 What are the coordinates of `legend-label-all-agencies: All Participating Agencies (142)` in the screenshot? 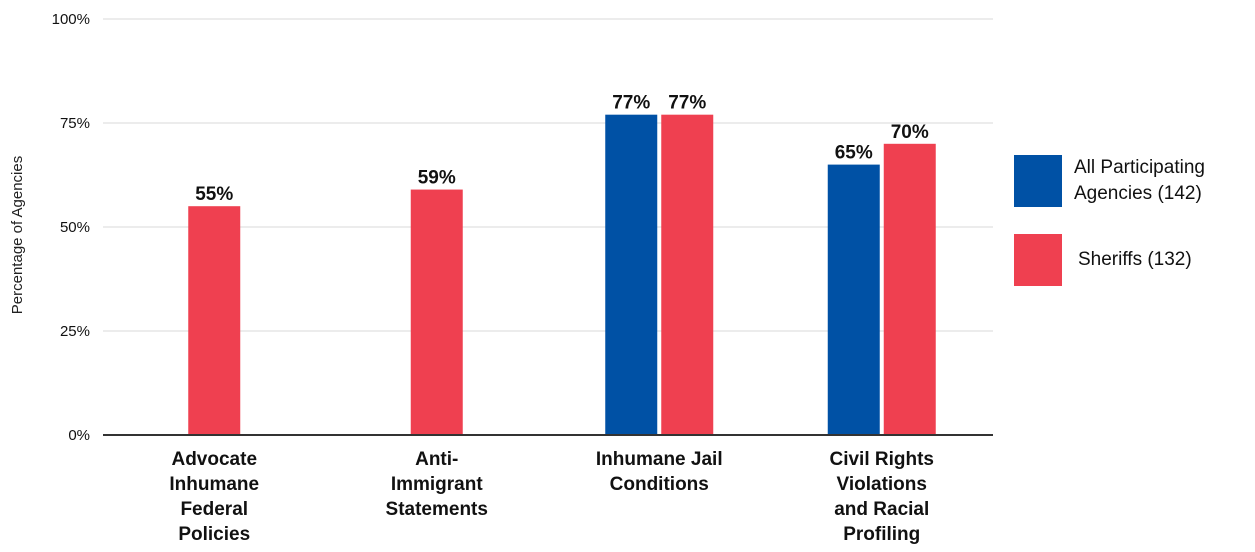 It's located at (1164, 181).